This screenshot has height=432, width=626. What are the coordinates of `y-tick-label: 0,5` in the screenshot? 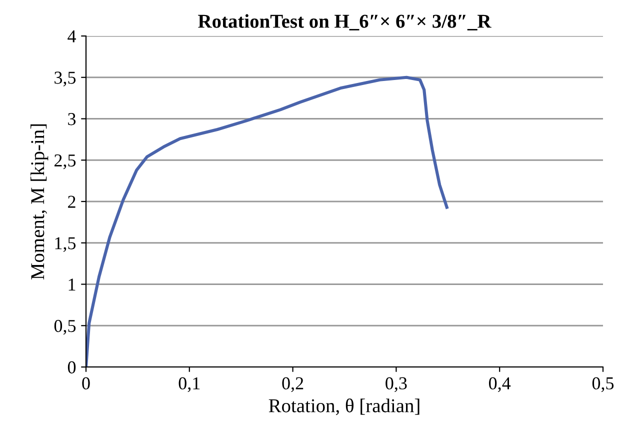 It's located at (65, 327).